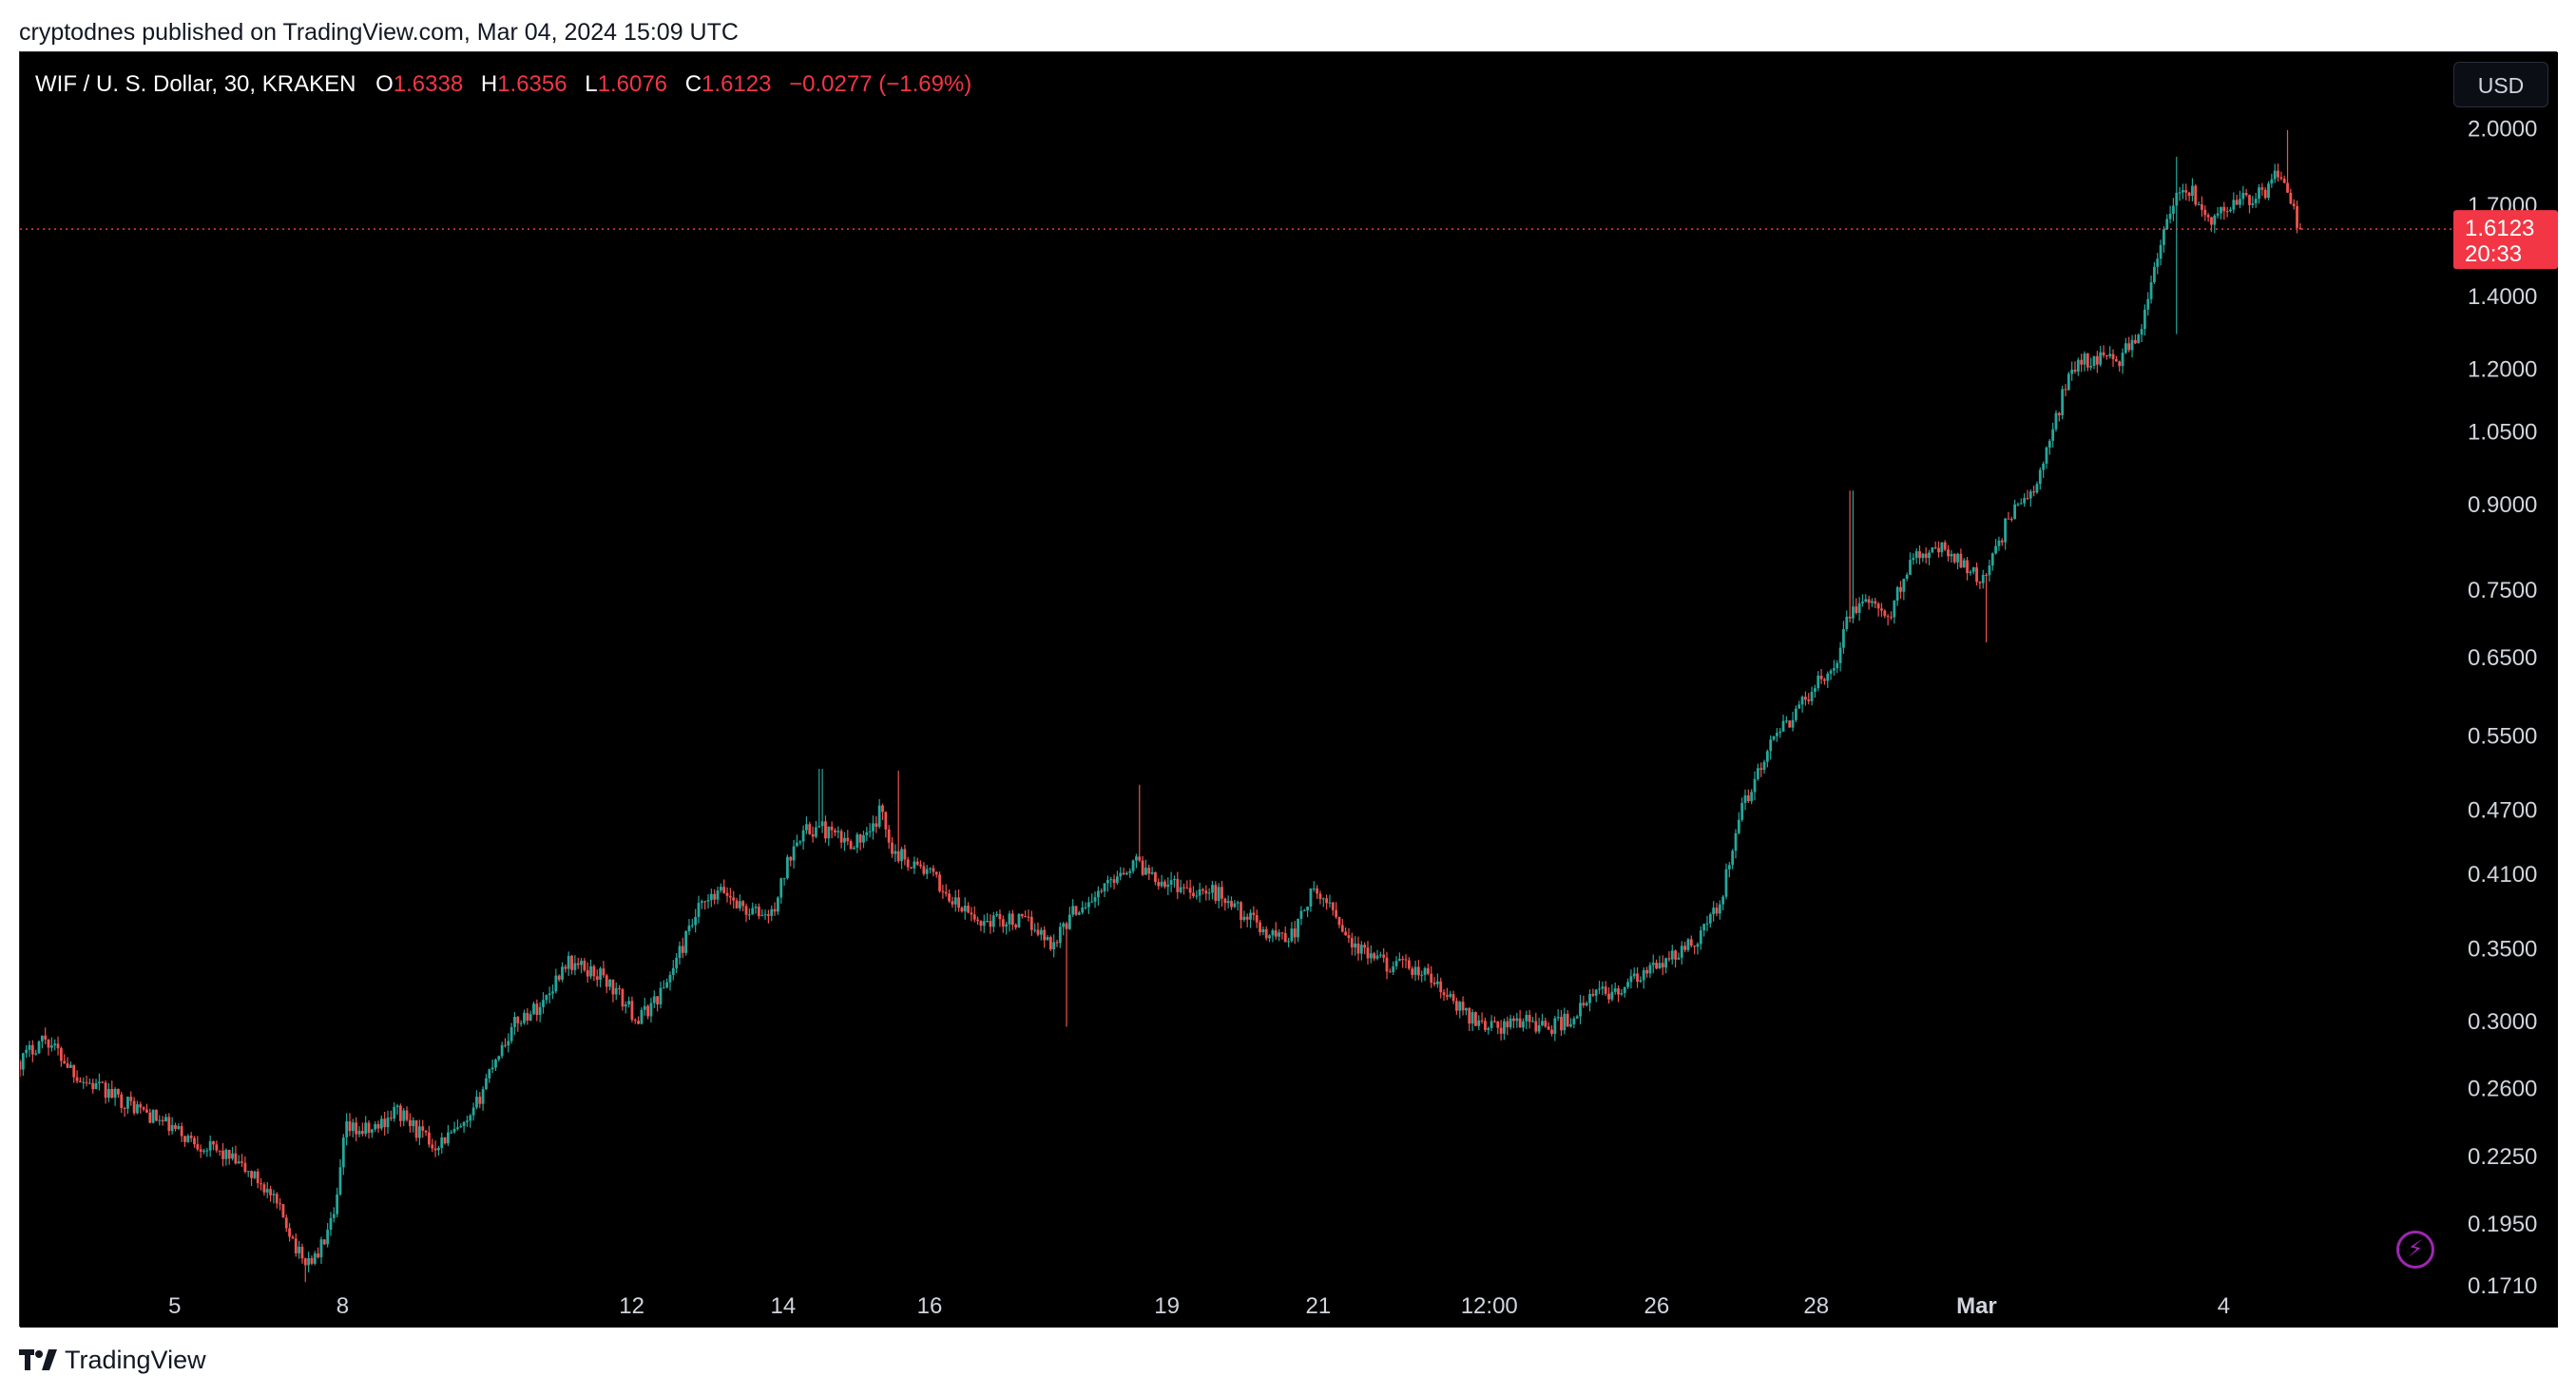 This screenshot has height=1395, width=2576. I want to click on symbol-title: WIF / U. S. Dollar, 30, KRAKEN, so click(195, 84).